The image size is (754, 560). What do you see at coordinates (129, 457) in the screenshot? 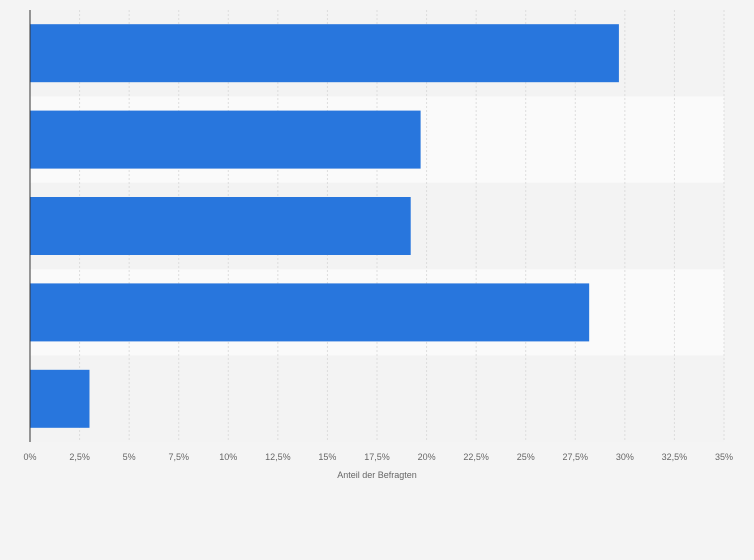
I see `x-tick-label: 5%` at bounding box center [129, 457].